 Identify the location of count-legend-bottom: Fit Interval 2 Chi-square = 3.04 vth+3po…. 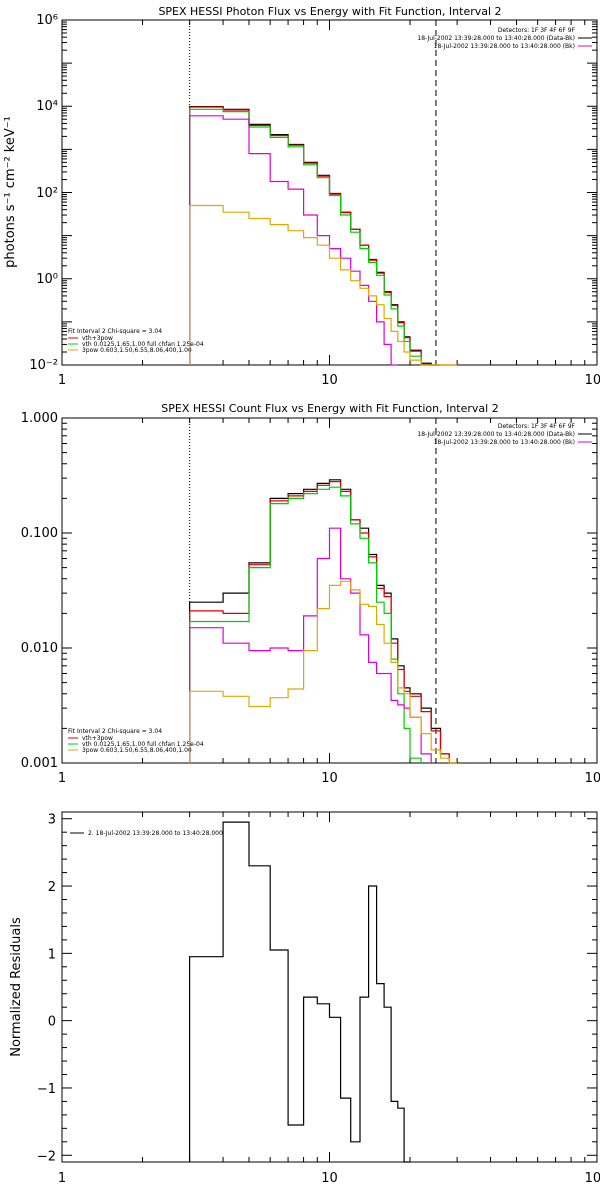
(136, 741).